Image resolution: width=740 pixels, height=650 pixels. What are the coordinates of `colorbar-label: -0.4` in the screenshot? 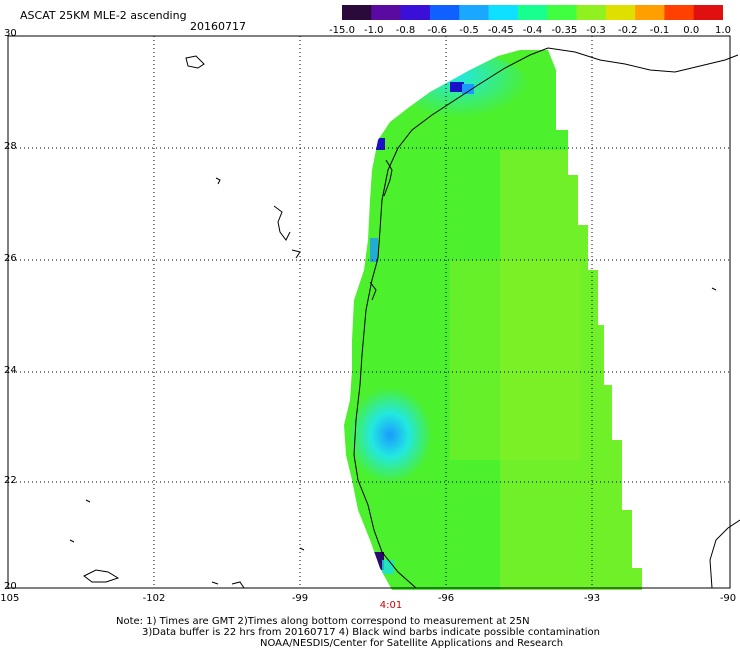 It's located at (532, 30).